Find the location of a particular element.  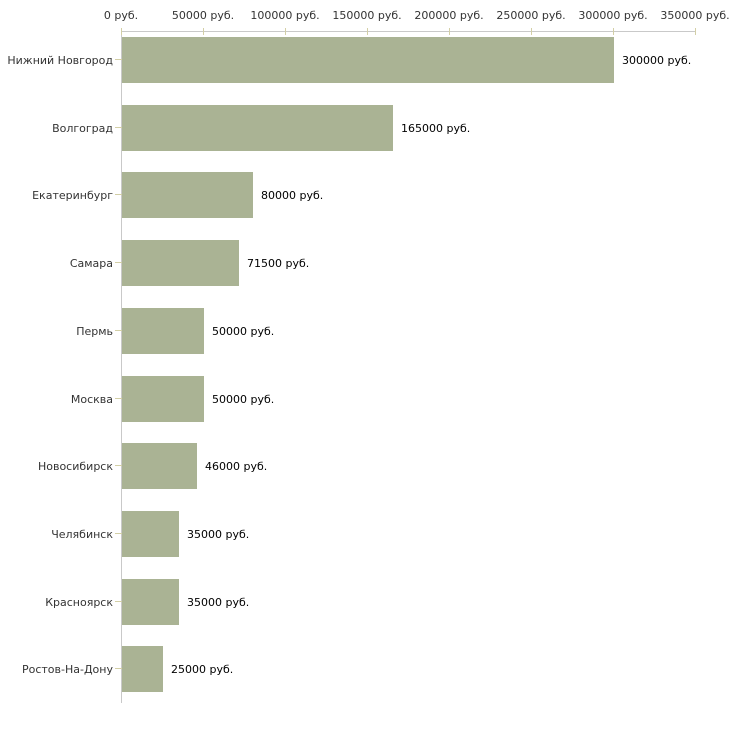

x-axis-tick-label: 200000 руб. is located at coordinates (449, 15).